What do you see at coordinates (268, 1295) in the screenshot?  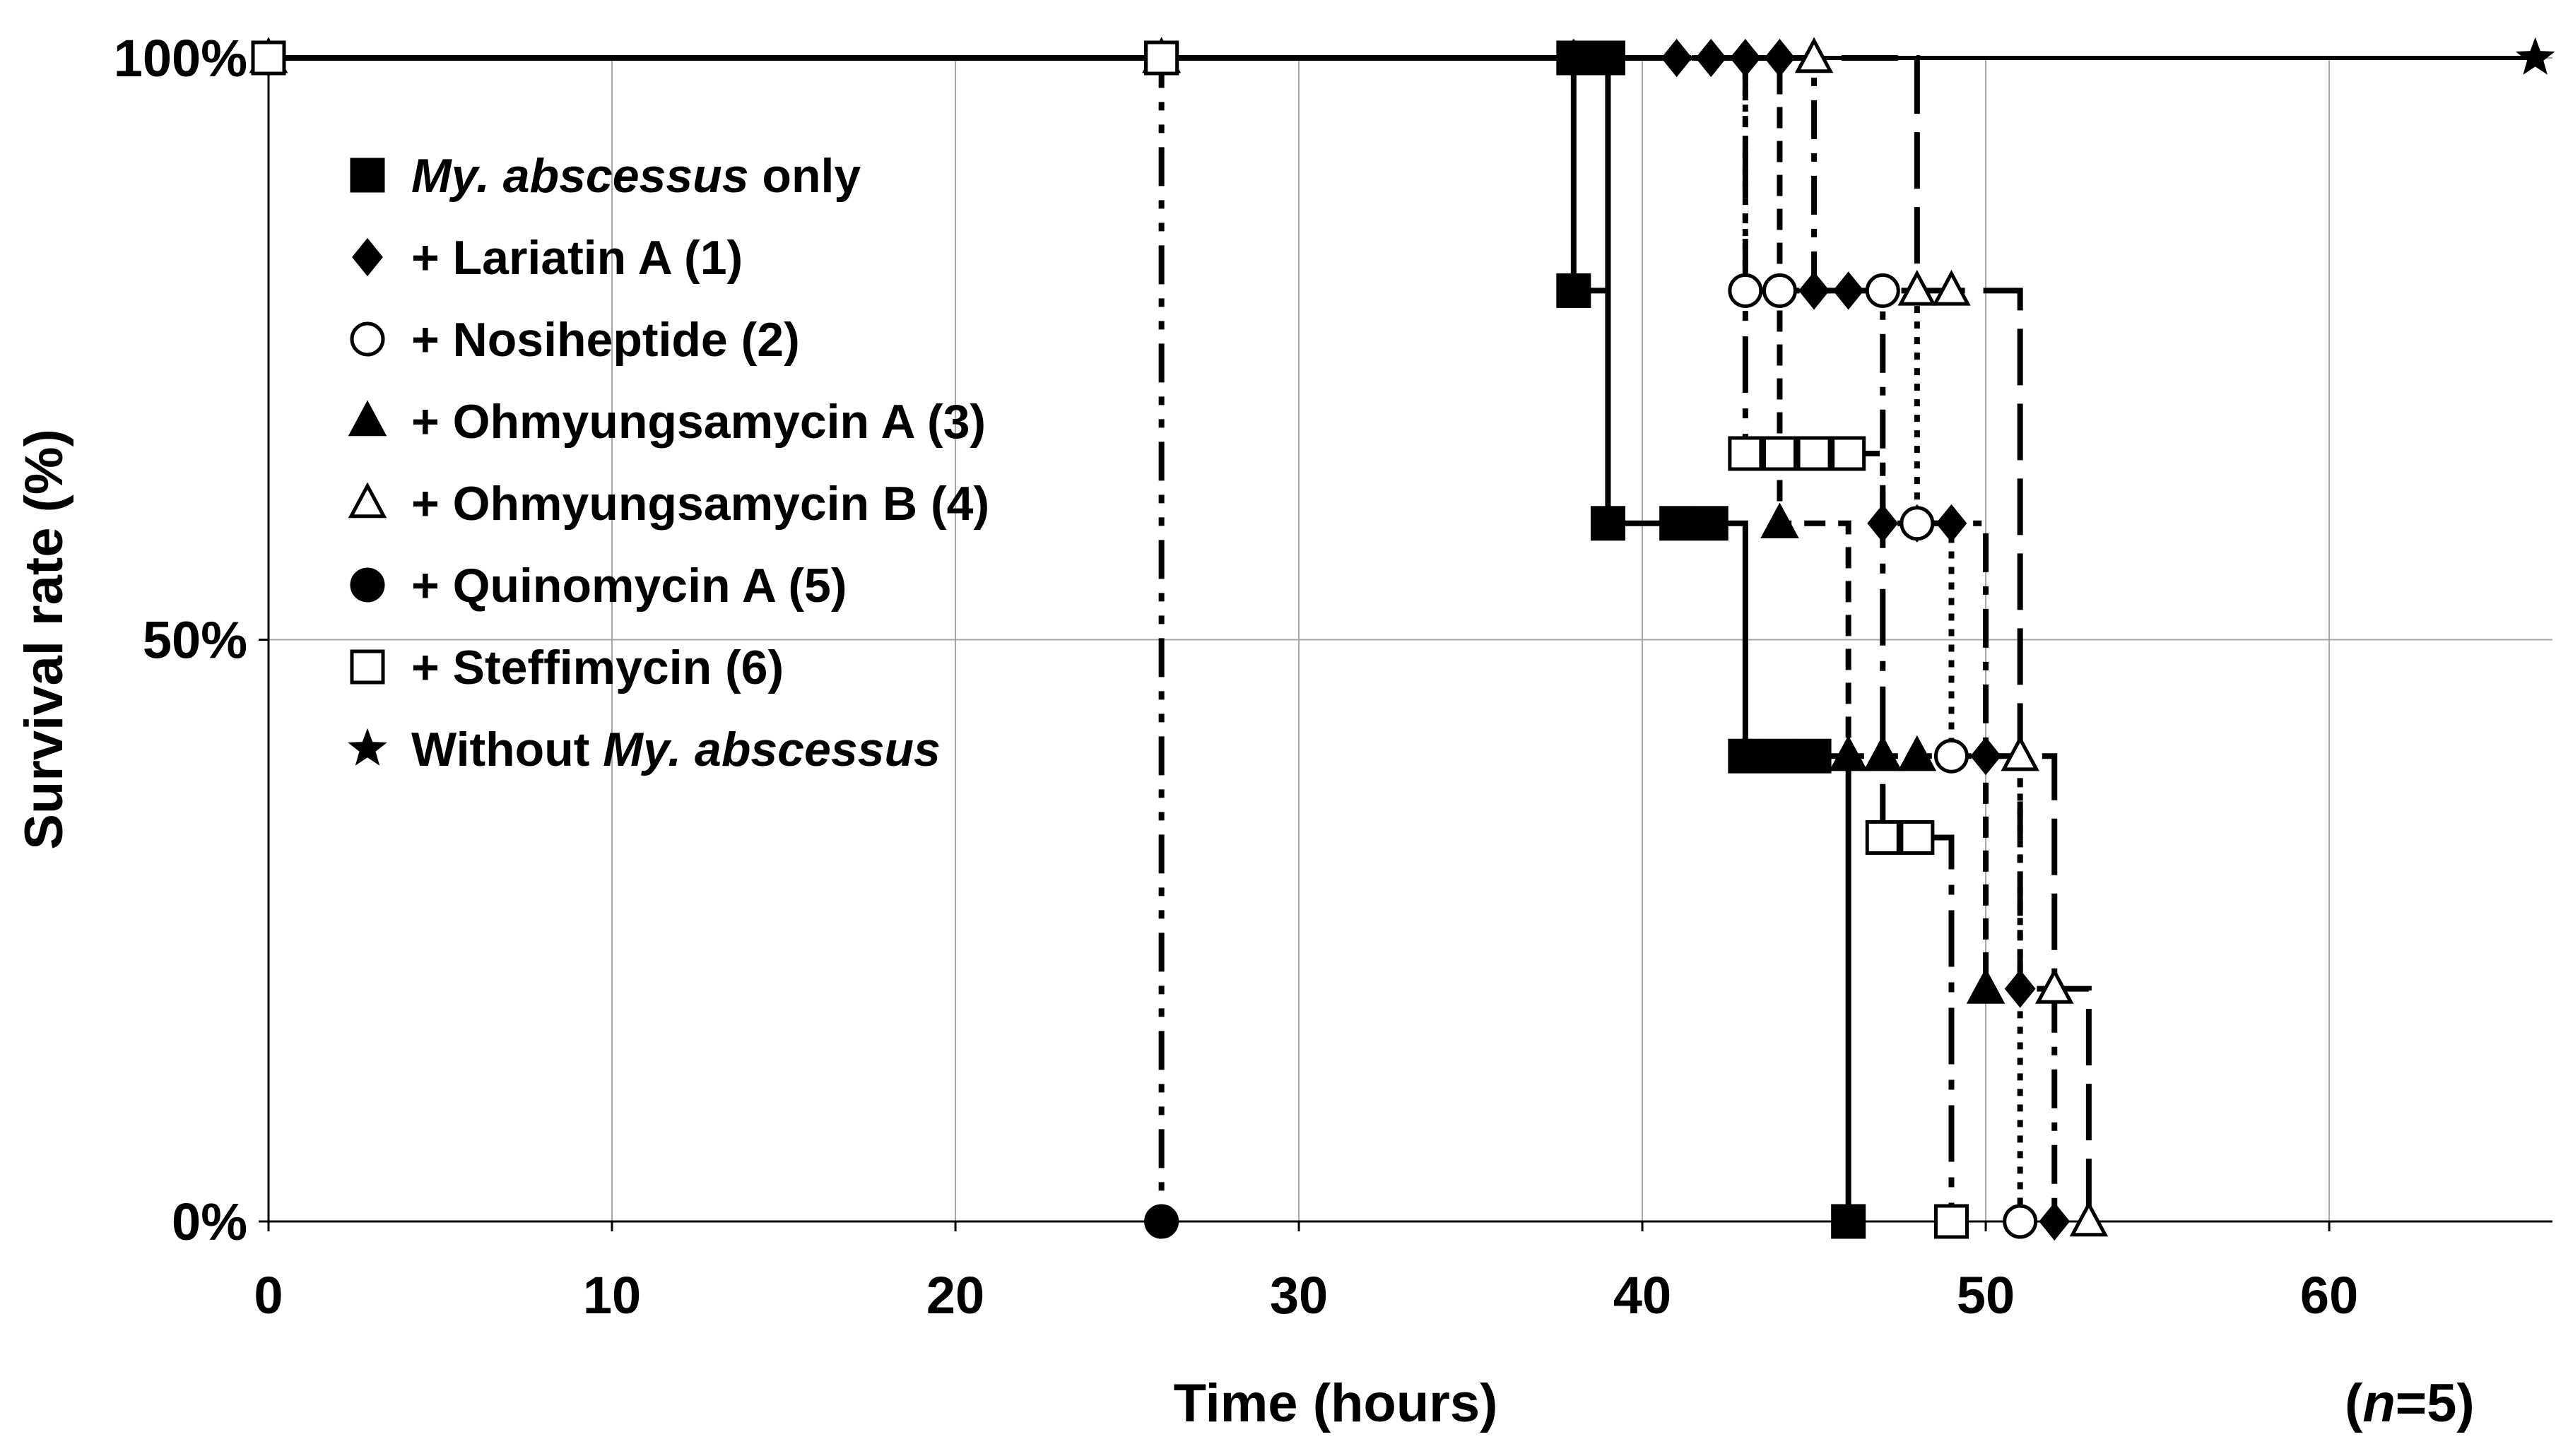 I see `x-tick-label: 0` at bounding box center [268, 1295].